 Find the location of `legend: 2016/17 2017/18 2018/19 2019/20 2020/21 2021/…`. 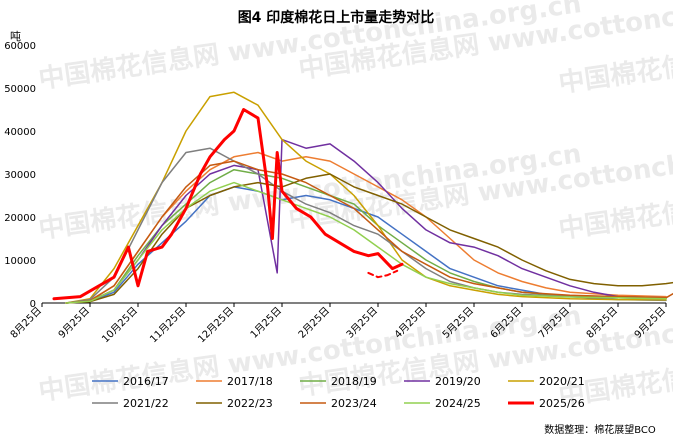

legend: 2016/17 2017/18 2018/19 2019/20 2020/21 2021/… is located at coordinates (338, 392).